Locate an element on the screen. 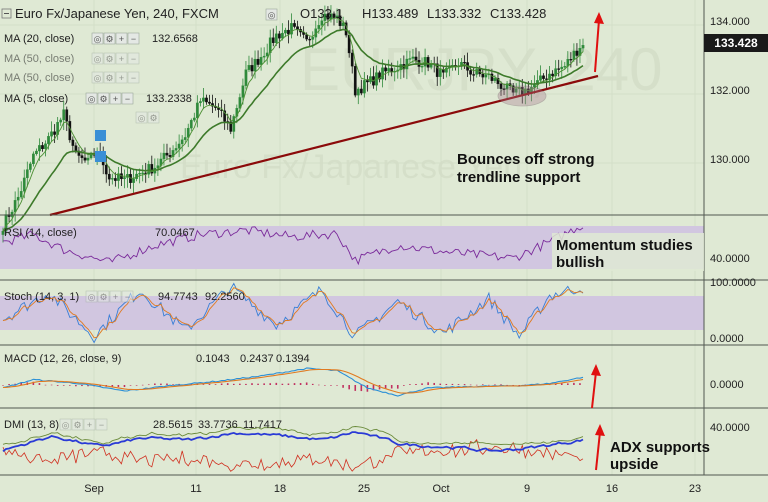 The height and width of the screenshot is (502, 768). legend-rsi: RSI (14, close) 70.0467 is located at coordinates (99, 233).